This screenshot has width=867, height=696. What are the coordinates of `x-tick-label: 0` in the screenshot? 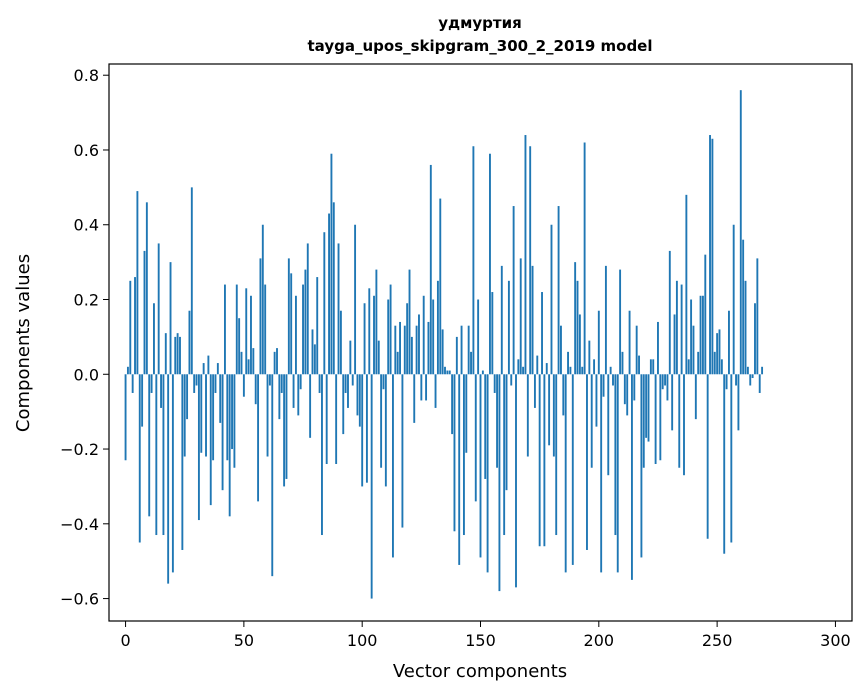 It's located at (125, 640).